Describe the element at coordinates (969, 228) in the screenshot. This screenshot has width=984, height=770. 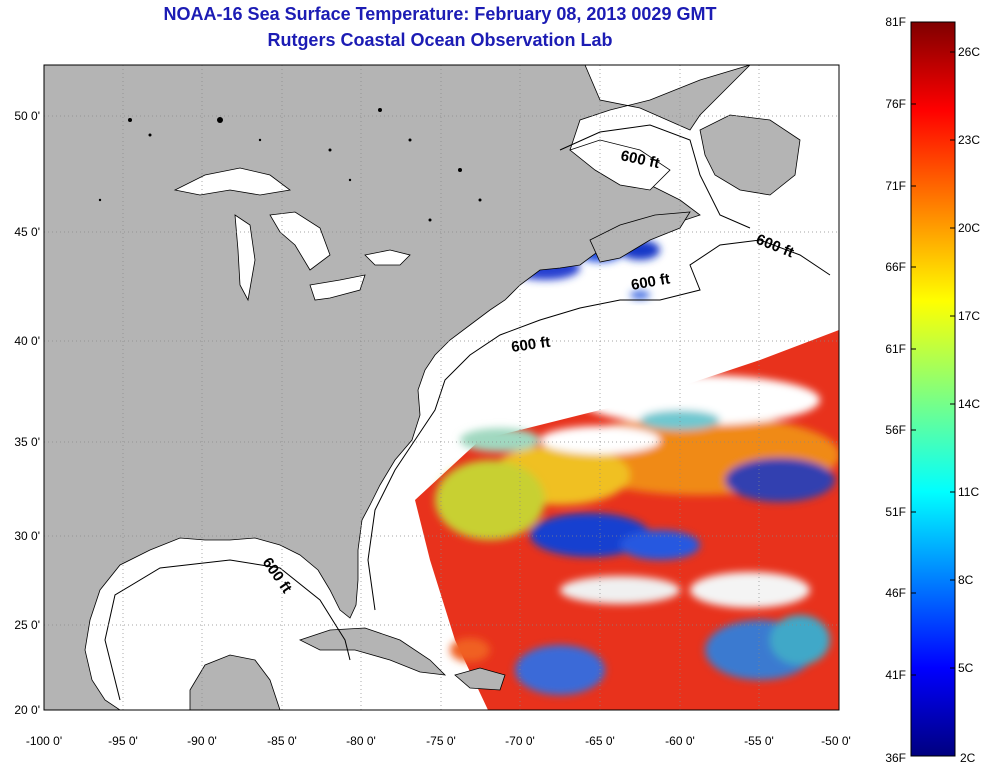
I see `colorbar-label-c: 20C` at that location.